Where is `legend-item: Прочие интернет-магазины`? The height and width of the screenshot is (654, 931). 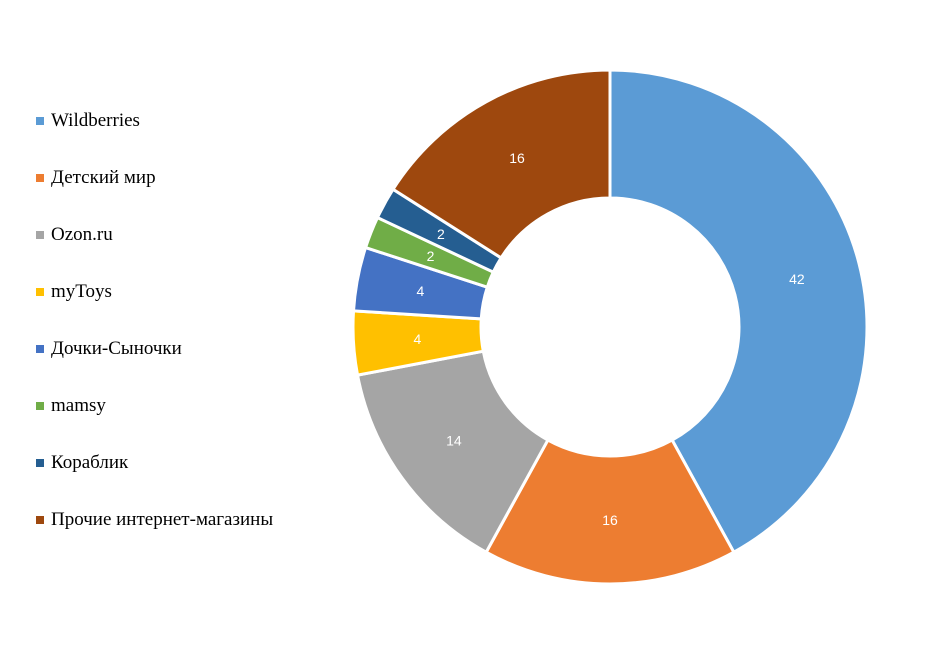
legend-item: Прочие интернет-магазины is located at coordinates (154, 519).